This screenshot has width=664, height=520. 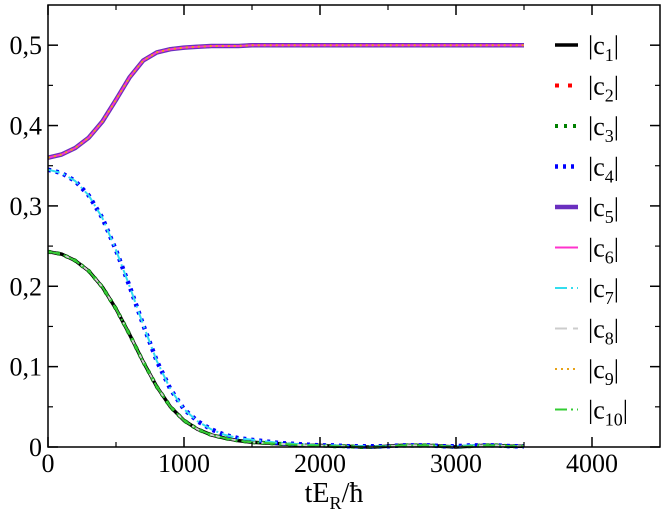 I want to click on legend-label-c6: |c6|, so click(x=603, y=251).